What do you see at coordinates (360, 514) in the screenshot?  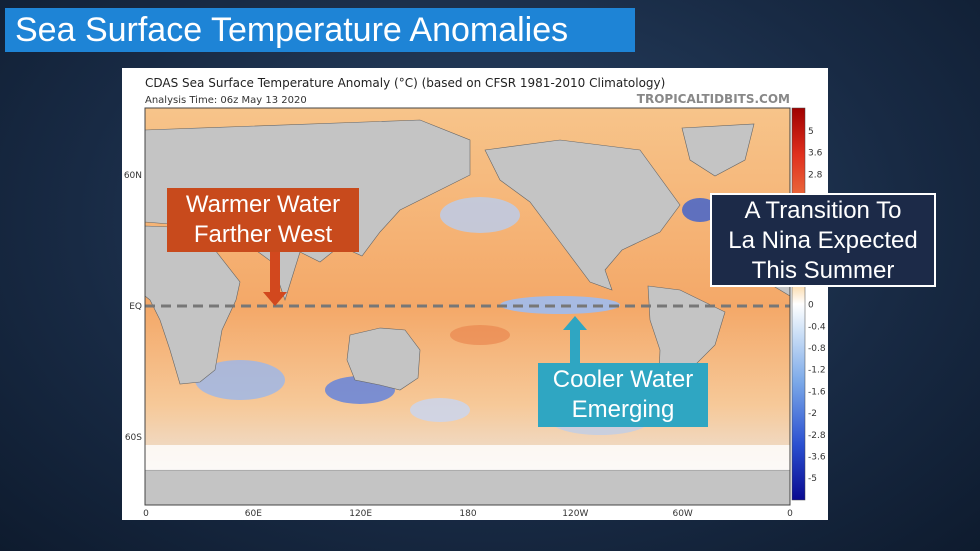 I see `lon-label: 120E` at bounding box center [360, 514].